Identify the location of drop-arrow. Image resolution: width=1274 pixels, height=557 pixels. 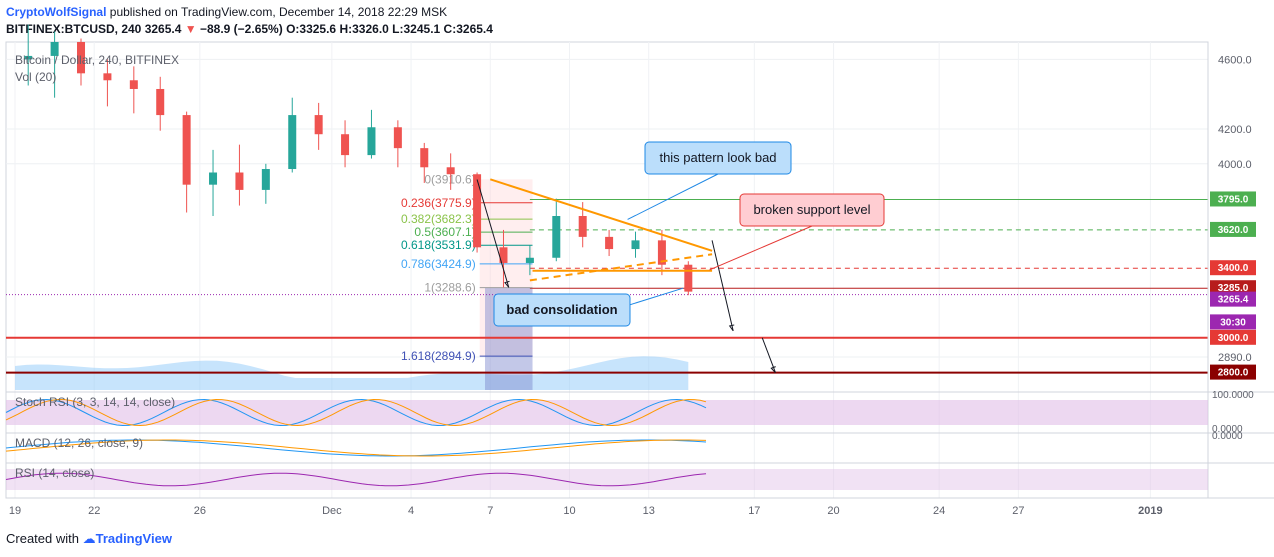
(493, 233).